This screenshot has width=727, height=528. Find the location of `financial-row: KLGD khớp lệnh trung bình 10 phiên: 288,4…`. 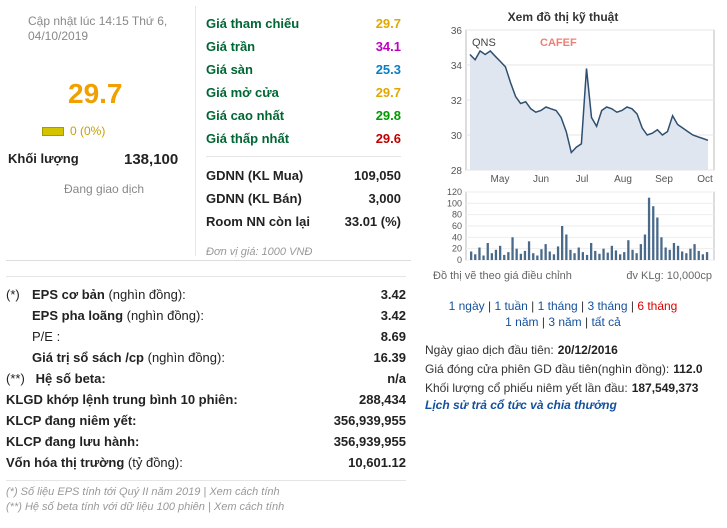

financial-row: KLGD khớp lệnh trung bình 10 phiên: 288,4… is located at coordinates (206, 399).